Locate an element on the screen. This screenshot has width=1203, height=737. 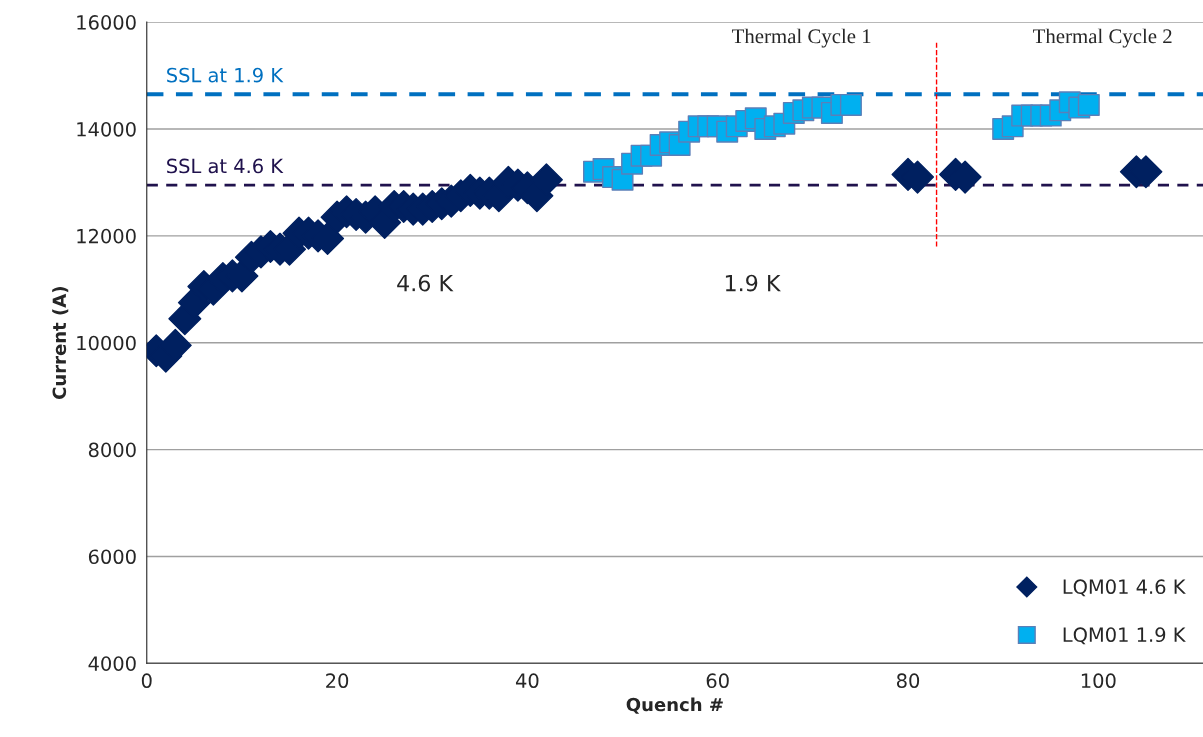
y-tick-label: 6000 is located at coordinates (112, 557).